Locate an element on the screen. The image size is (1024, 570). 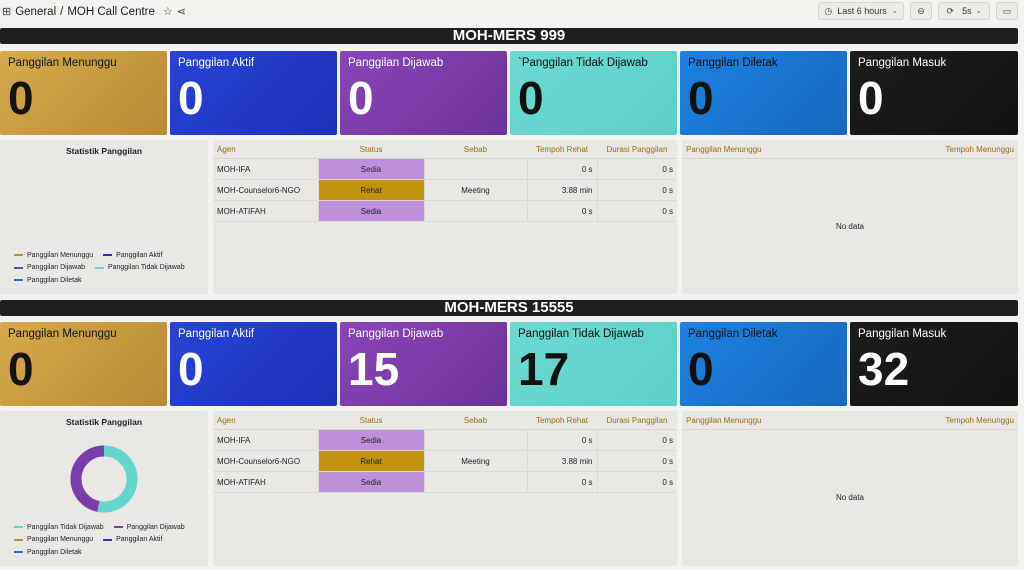
star-icon: ☆ is located at coordinates (167, 11).